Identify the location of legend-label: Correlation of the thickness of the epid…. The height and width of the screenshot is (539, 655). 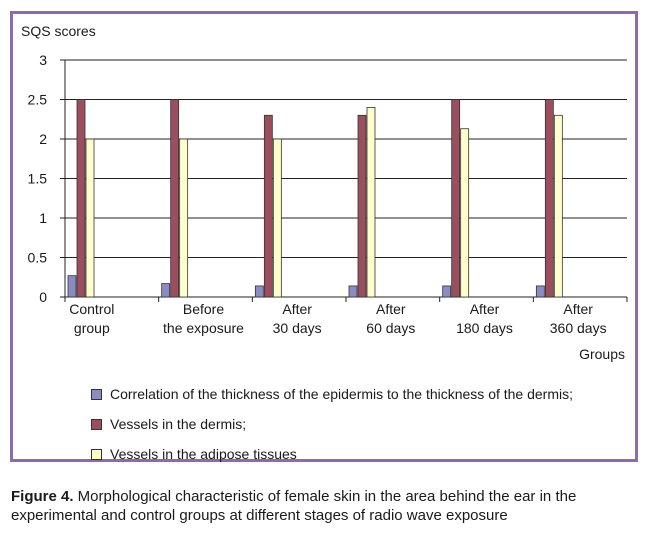
(342, 394).